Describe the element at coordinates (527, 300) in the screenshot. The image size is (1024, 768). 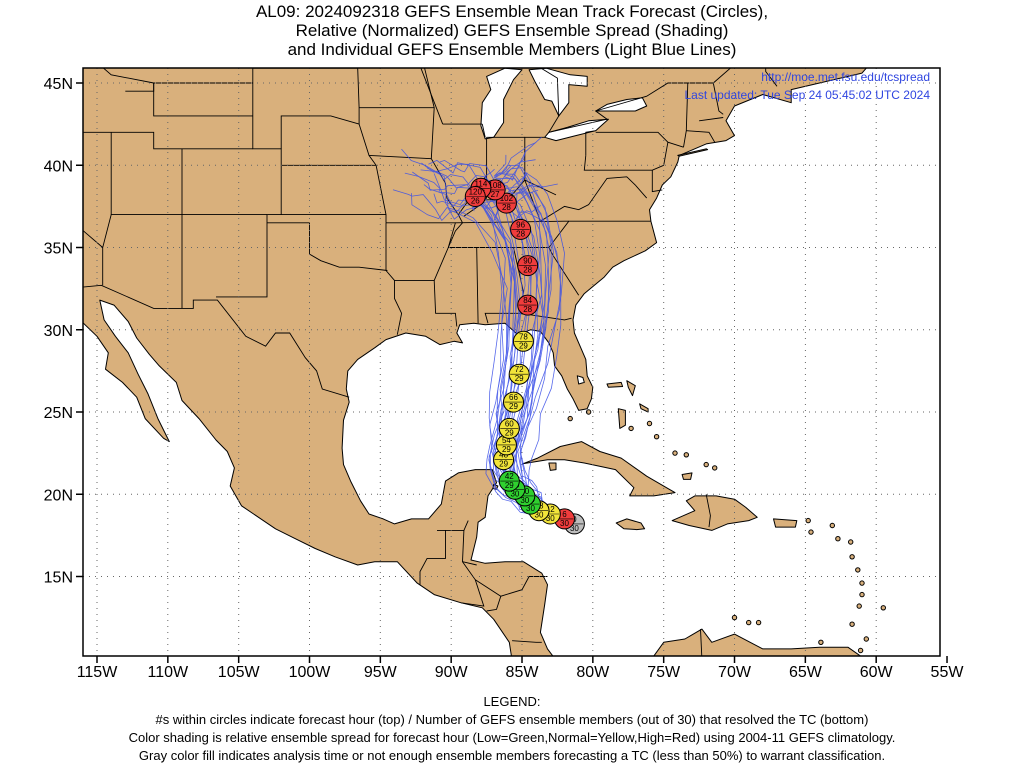
I see `forecast-hour: 84` at that location.